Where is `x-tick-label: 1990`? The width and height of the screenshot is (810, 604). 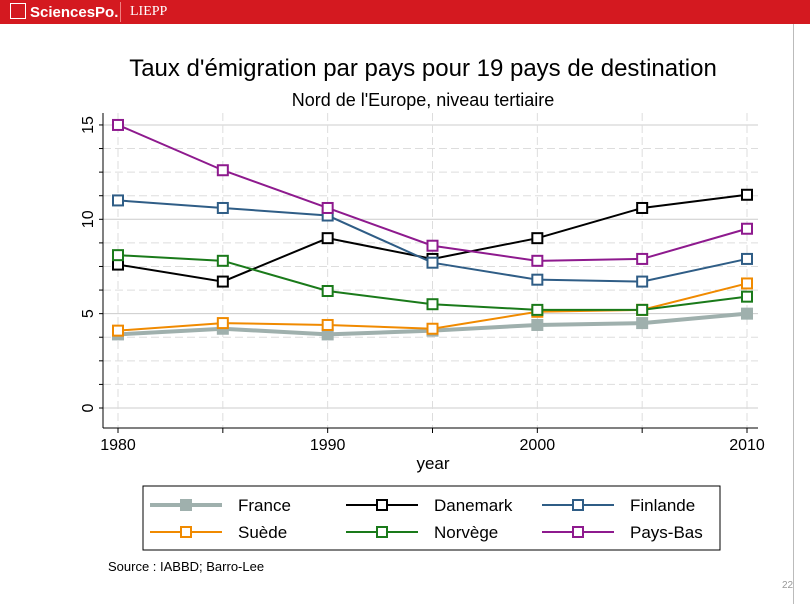 x-tick-label: 1990 is located at coordinates (328, 445).